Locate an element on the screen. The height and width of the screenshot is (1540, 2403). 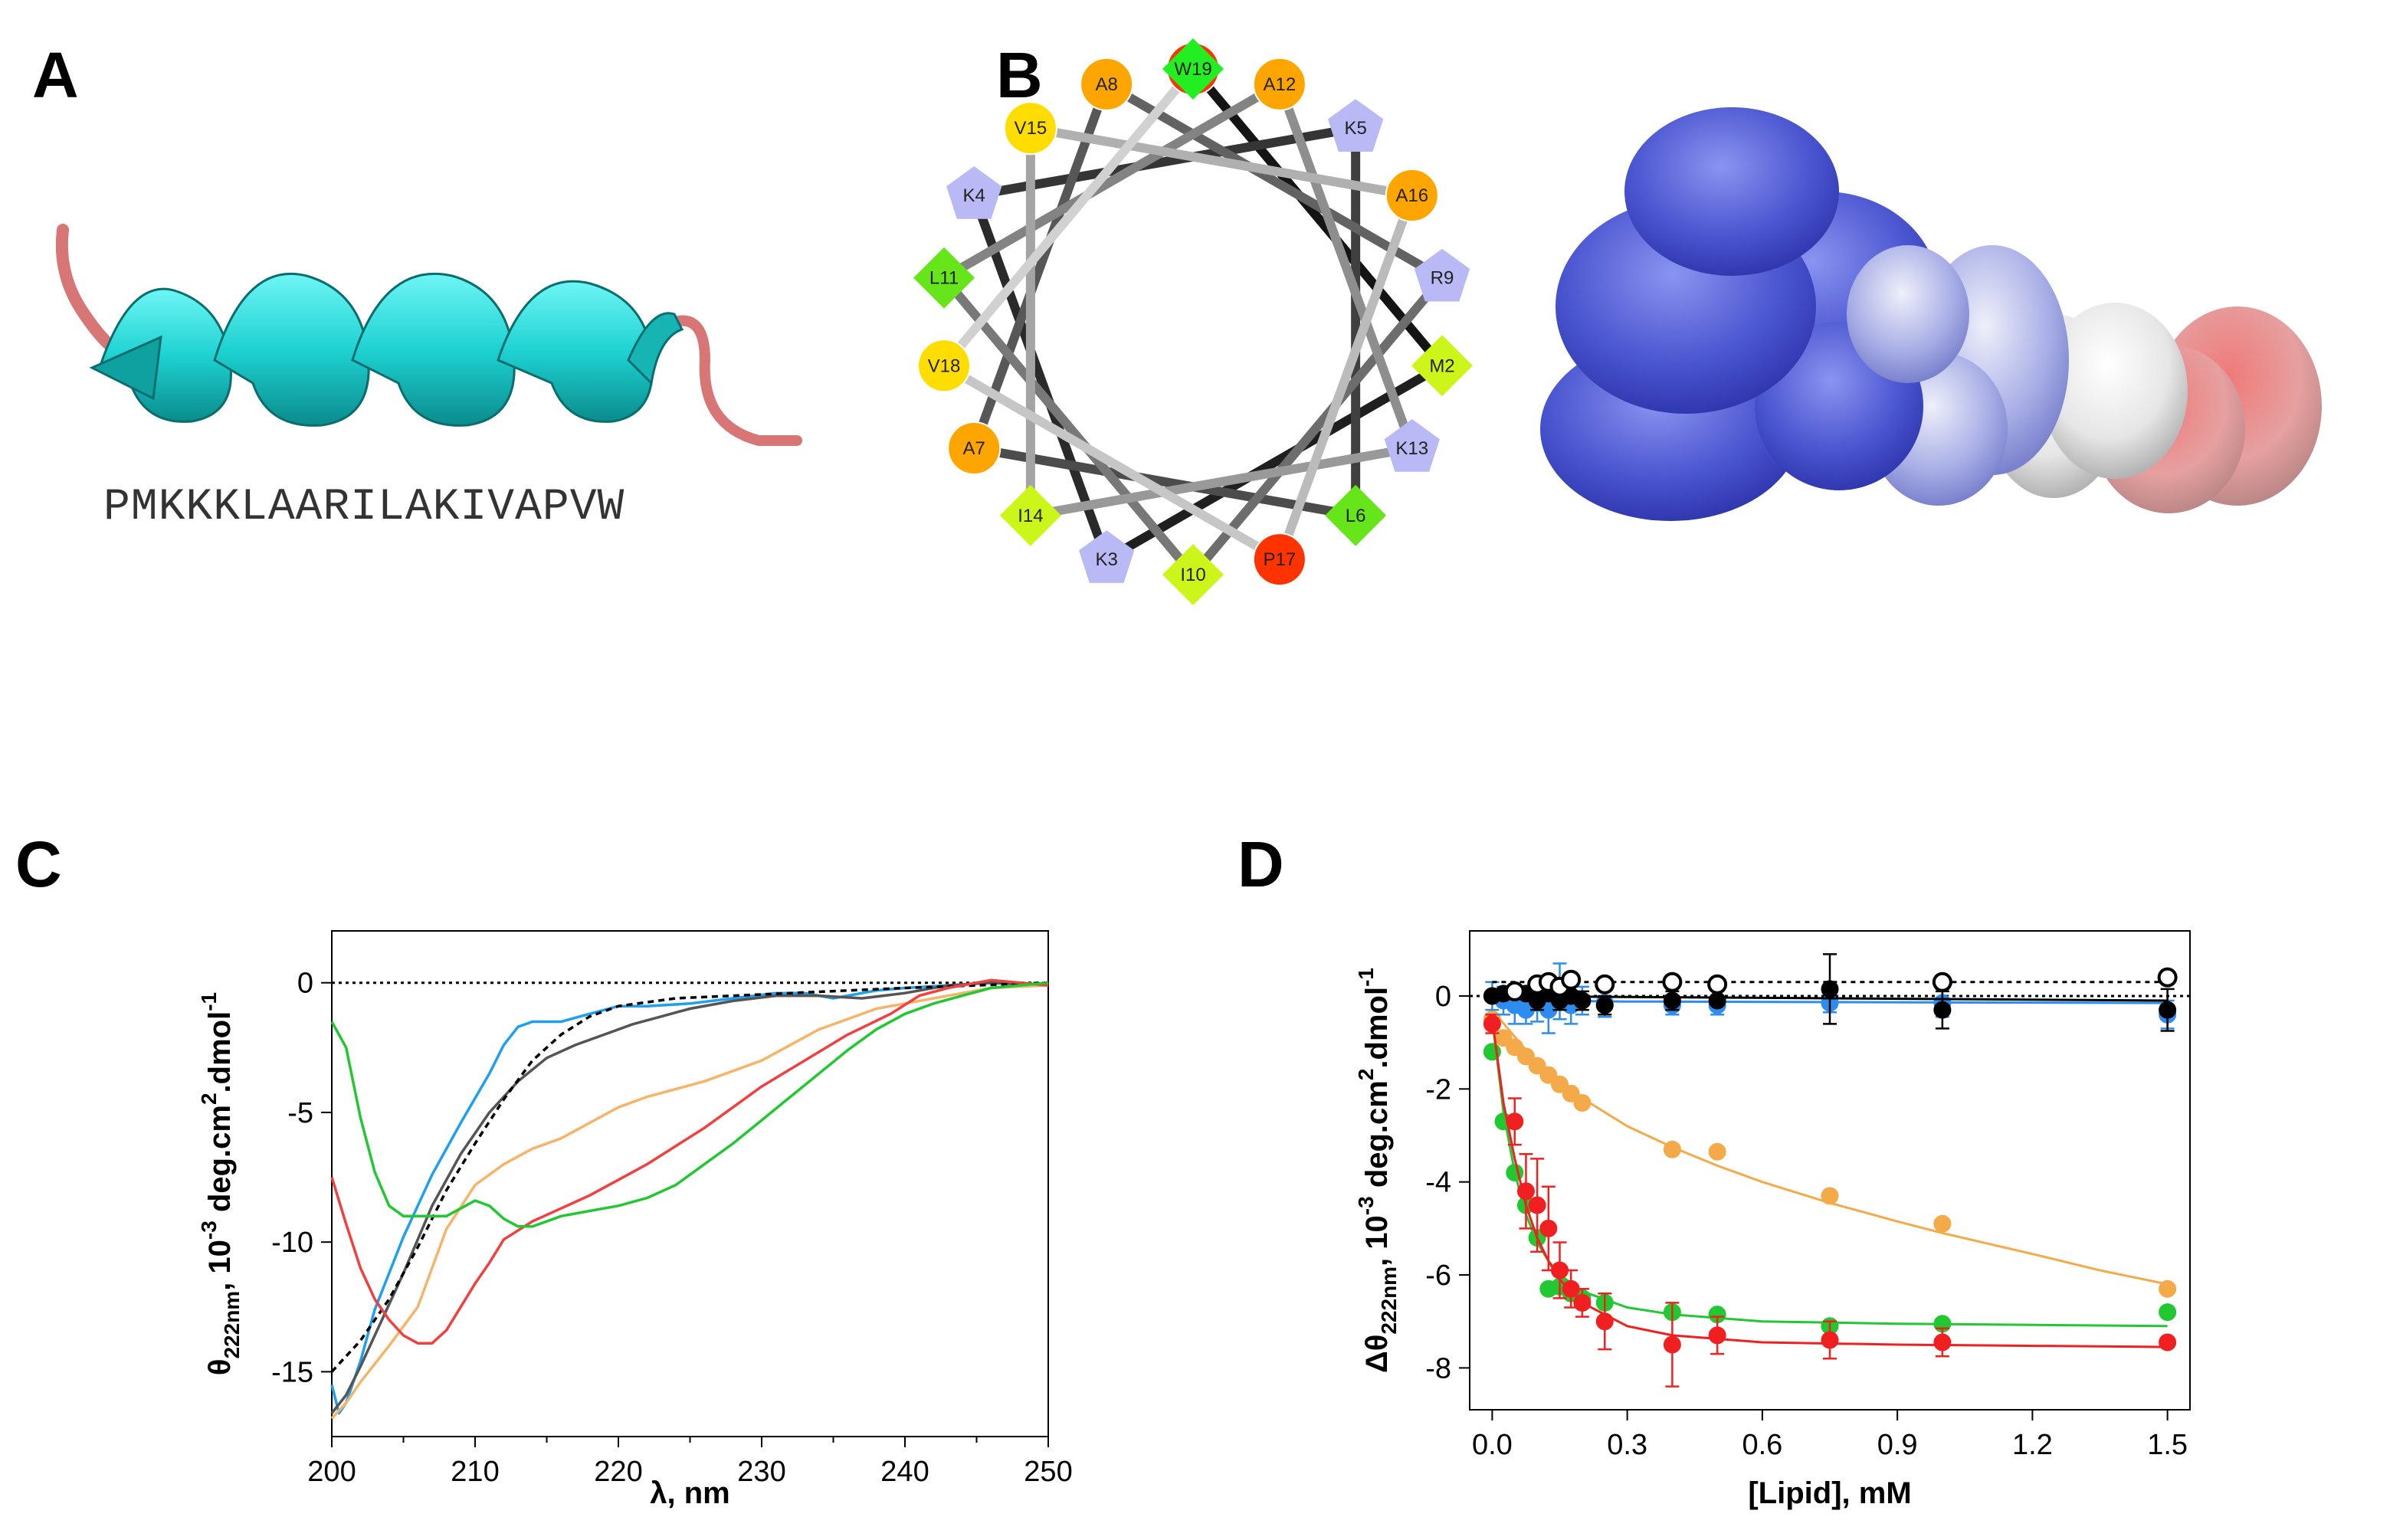
helix-tail-c is located at coordinates (735, 380).